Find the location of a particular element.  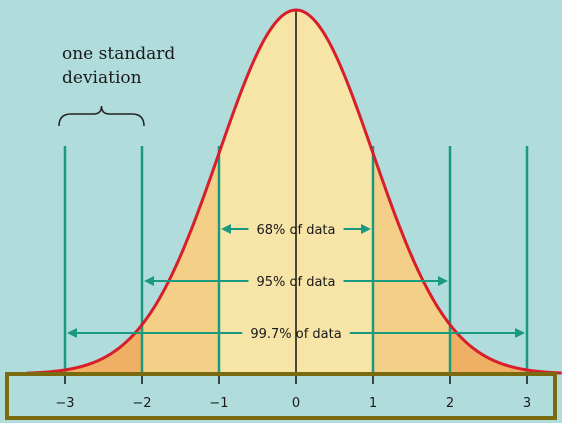

brace-icon is located at coordinates (101, 116).